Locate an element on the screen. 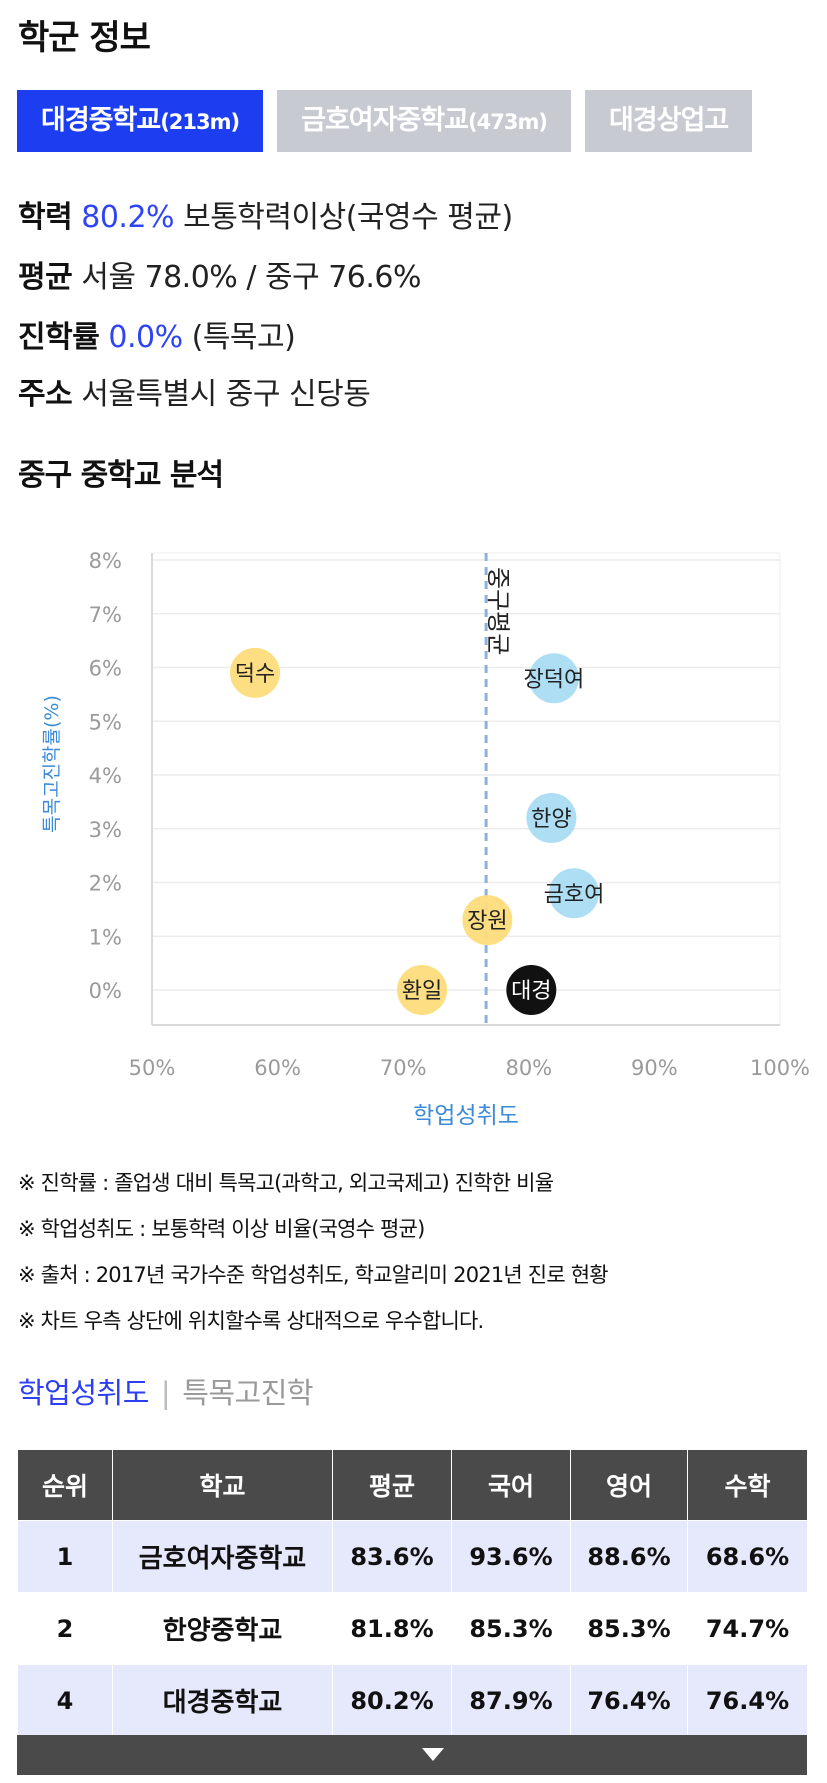 This screenshot has width=827, height=1783. cell-rank: 2 is located at coordinates (65, 1628).